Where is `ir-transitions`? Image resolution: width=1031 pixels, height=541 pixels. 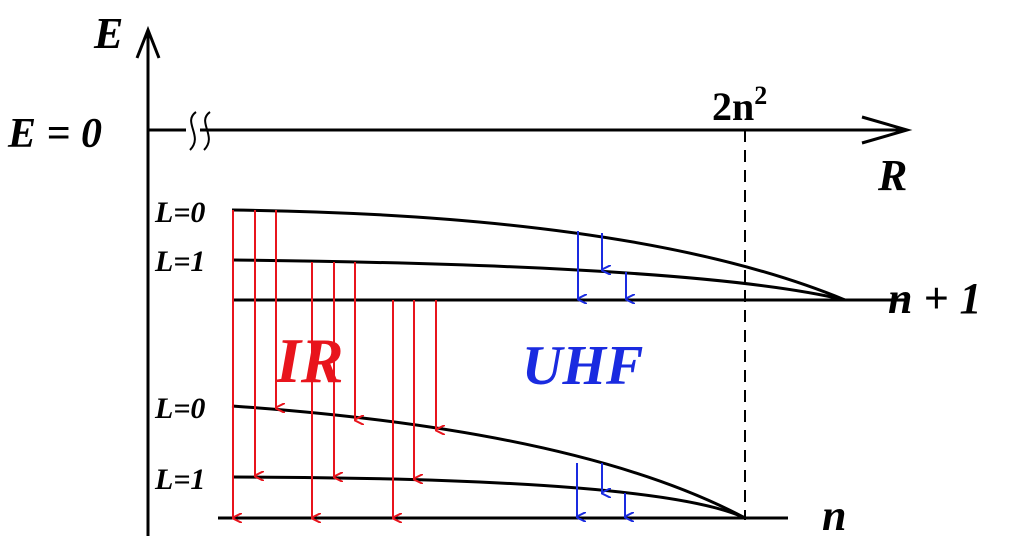 ir-transitions is located at coordinates (334, 364).